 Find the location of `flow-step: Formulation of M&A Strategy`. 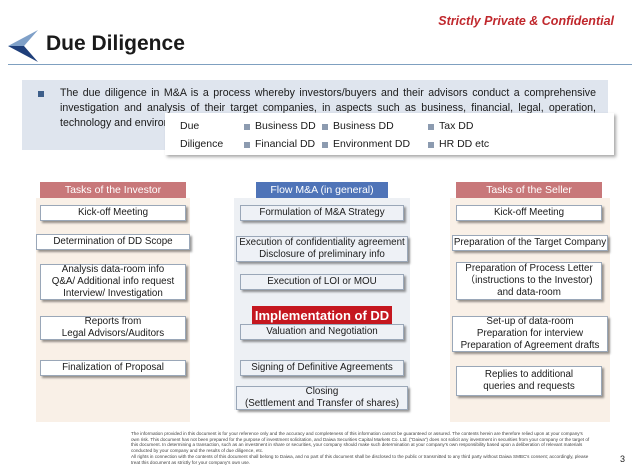

flow-step: Formulation of M&A Strategy is located at coordinates (322, 213).